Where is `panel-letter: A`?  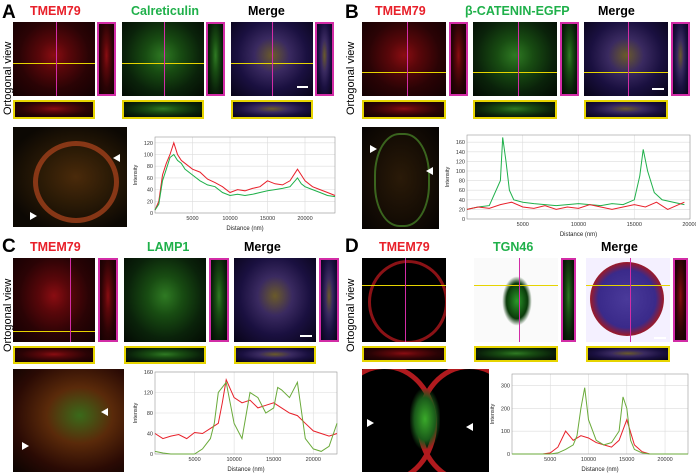 panel-letter: A is located at coordinates (9, 12).